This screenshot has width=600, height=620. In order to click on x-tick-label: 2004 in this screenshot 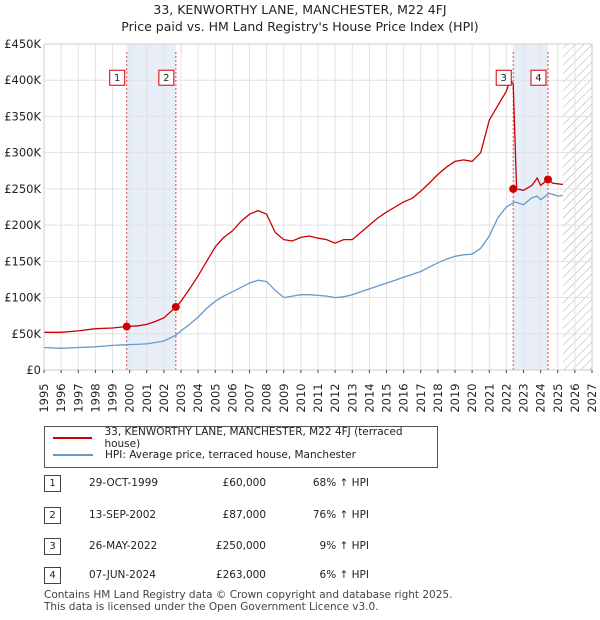, I will do `click(198, 397)`.